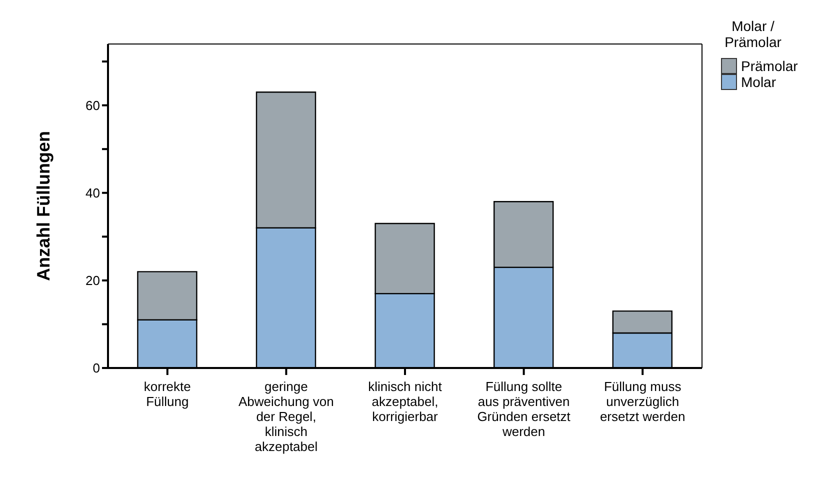  Describe the element at coordinates (93, 280) in the screenshot. I see `y-tick-label: 20` at that location.